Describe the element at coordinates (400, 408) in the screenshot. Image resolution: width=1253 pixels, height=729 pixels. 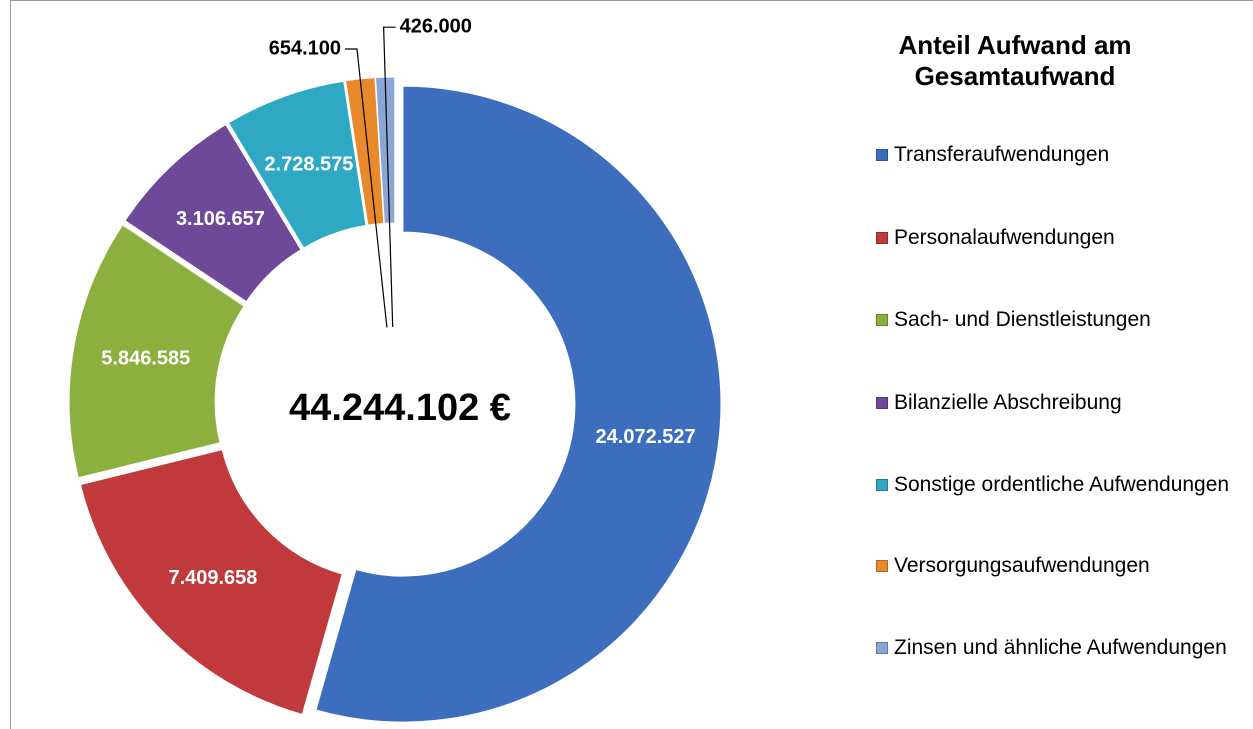
I see `center-label: 44.244.102 €` at that location.